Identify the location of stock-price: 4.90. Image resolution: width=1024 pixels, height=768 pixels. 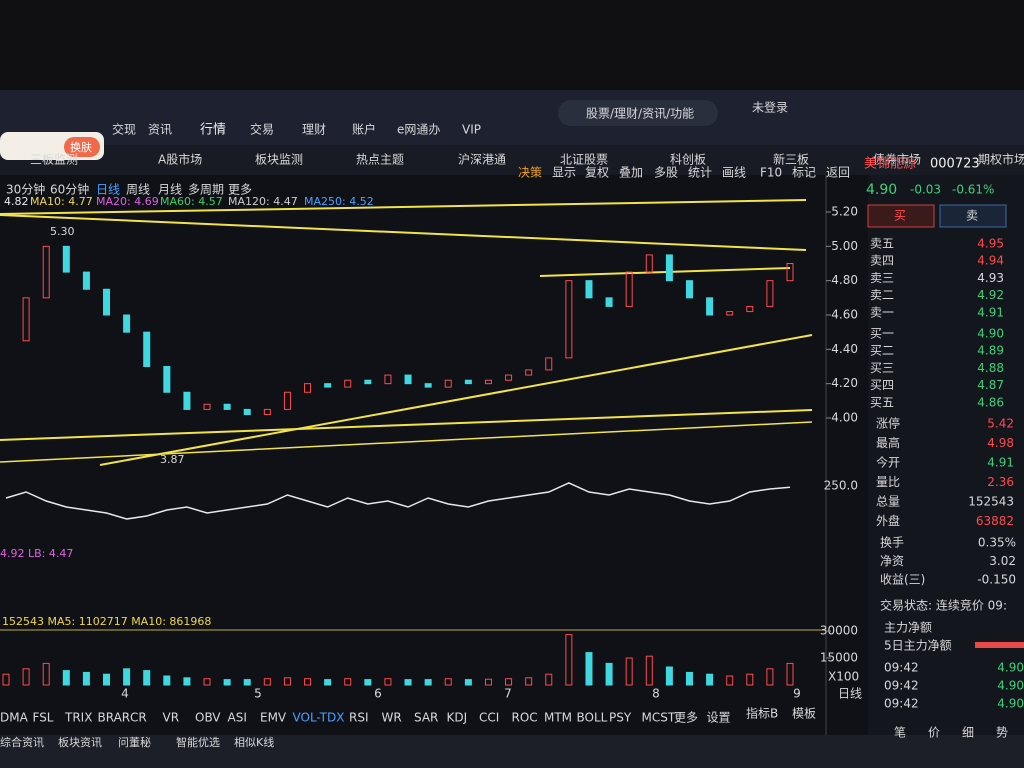
(881, 190).